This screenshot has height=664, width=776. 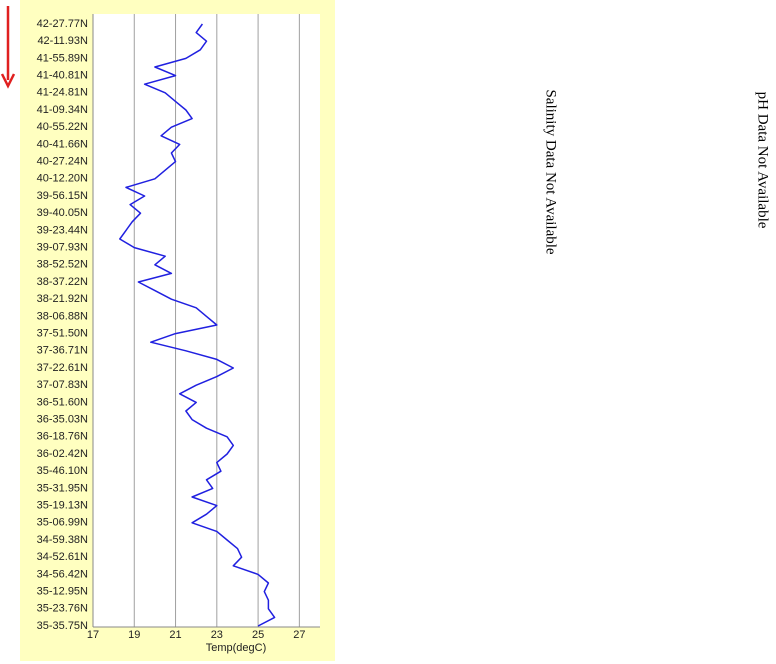 What do you see at coordinates (62, 110) in the screenshot?
I see `y-tick-label: 41-09.34N` at bounding box center [62, 110].